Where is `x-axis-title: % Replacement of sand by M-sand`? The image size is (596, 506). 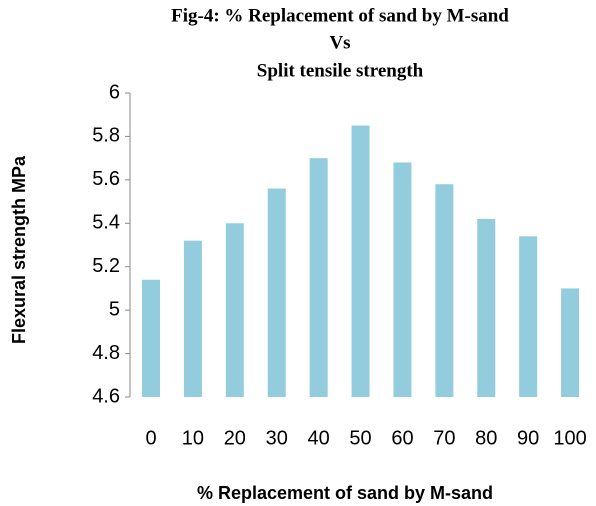 x-axis-title: % Replacement of sand by M-sand is located at coordinates (345, 493).